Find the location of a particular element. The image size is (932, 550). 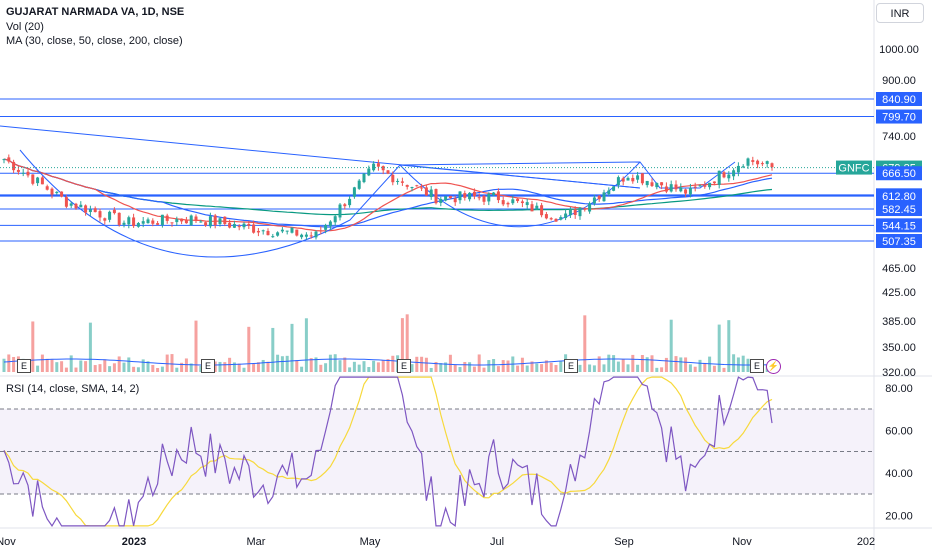

rsi-legend: RSI (14, close, SMA, 14, 2) is located at coordinates (73, 389).